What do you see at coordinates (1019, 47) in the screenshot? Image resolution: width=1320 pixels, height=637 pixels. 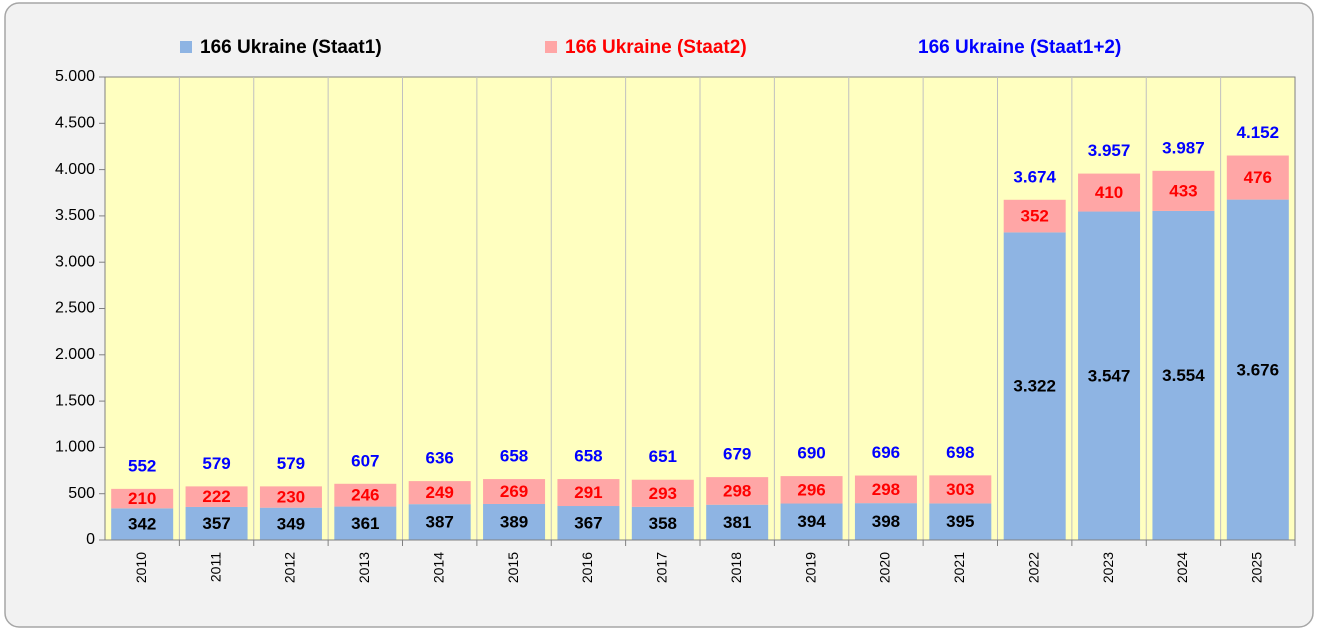 I see `legend-label: 166 Ukraine (Staat1+2)` at bounding box center [1019, 47].